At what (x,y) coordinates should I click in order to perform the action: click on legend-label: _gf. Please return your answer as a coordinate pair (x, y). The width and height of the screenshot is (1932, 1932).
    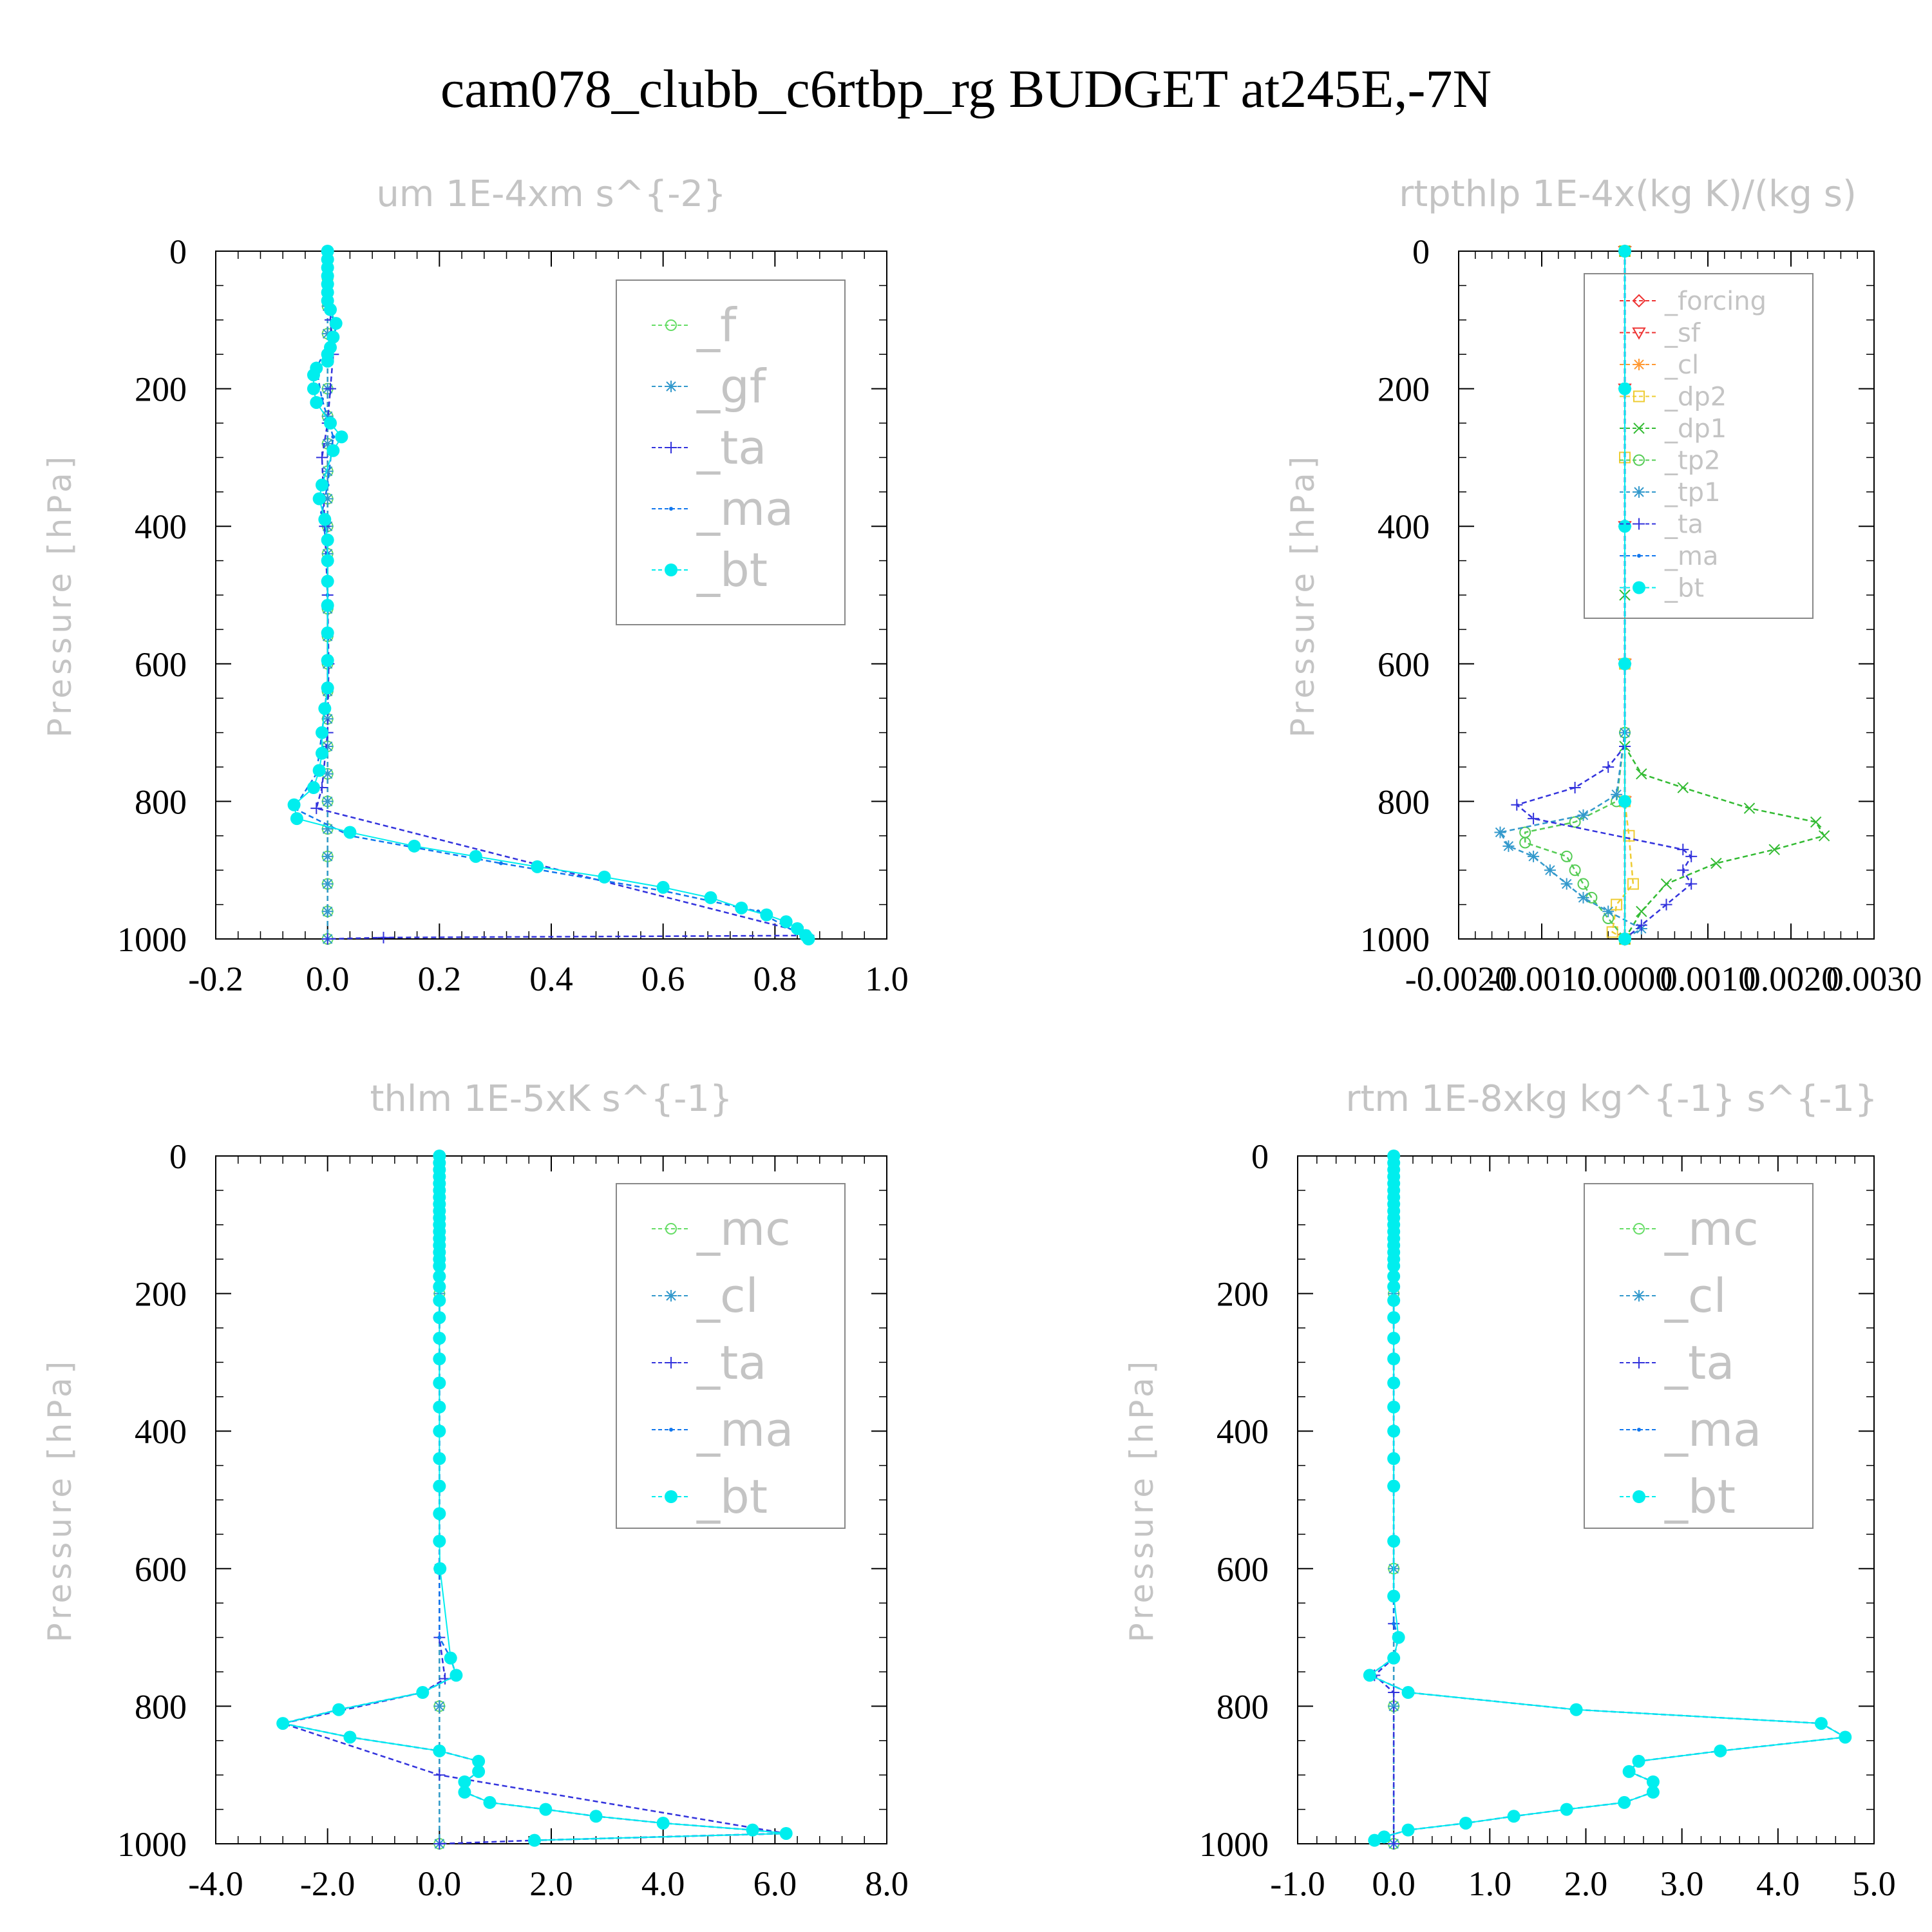
    Looking at the image, I should click on (731, 386).